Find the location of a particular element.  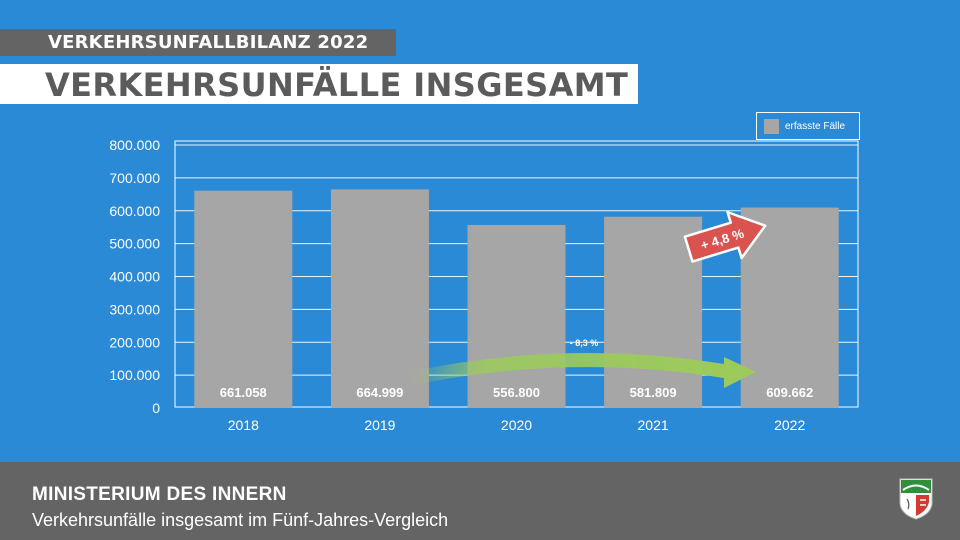

chart-legend: erfasste Fälle is located at coordinates (808, 126).